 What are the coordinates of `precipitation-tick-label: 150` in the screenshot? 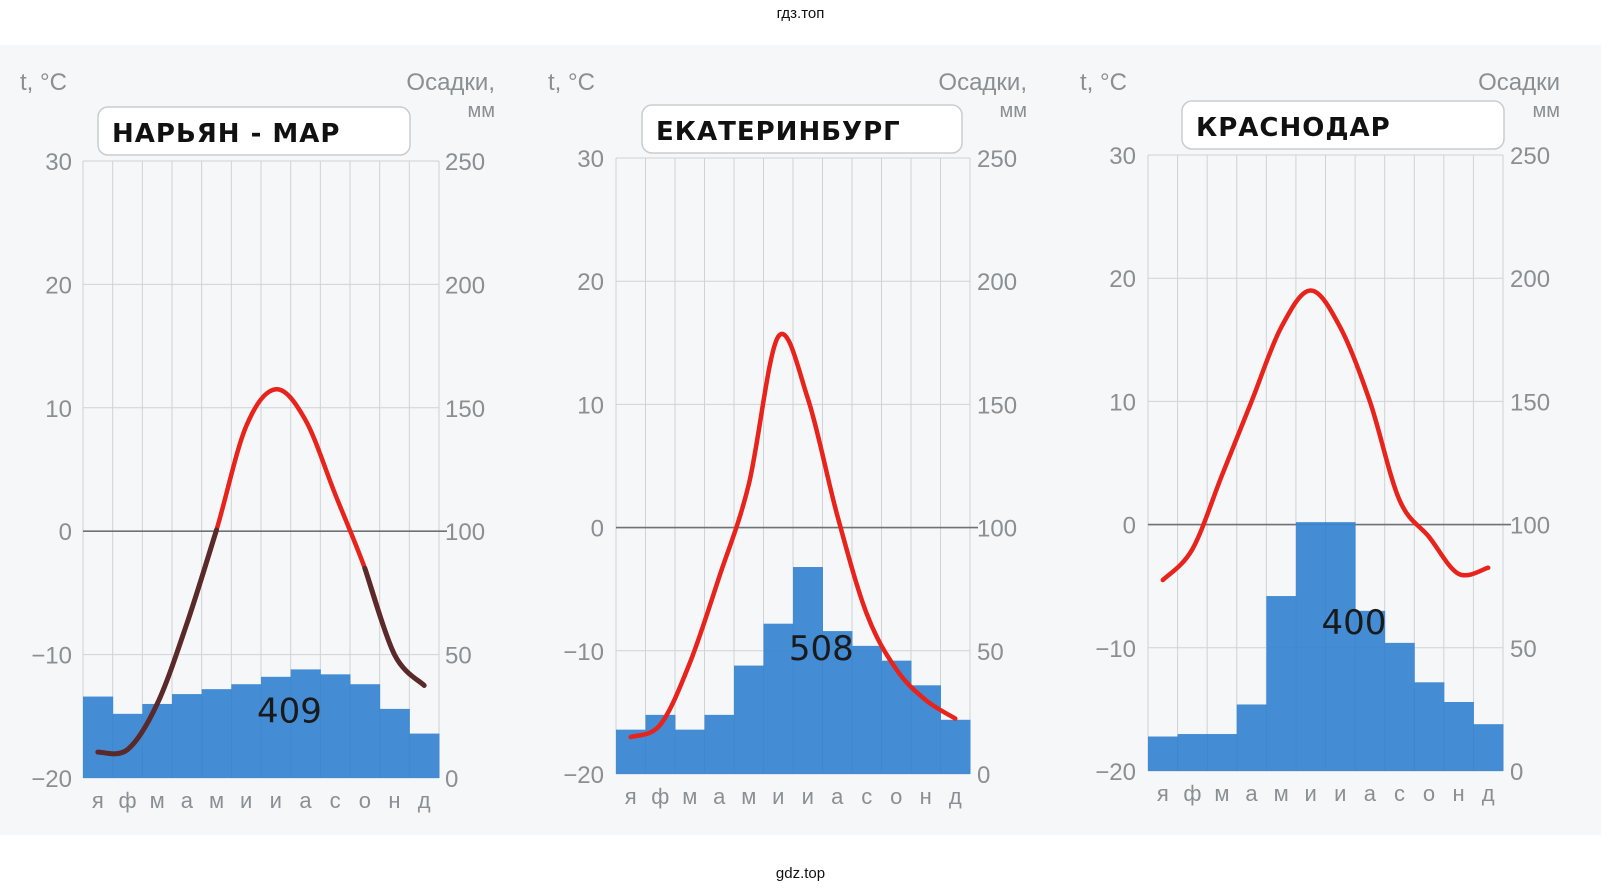 It's located at (465, 409).